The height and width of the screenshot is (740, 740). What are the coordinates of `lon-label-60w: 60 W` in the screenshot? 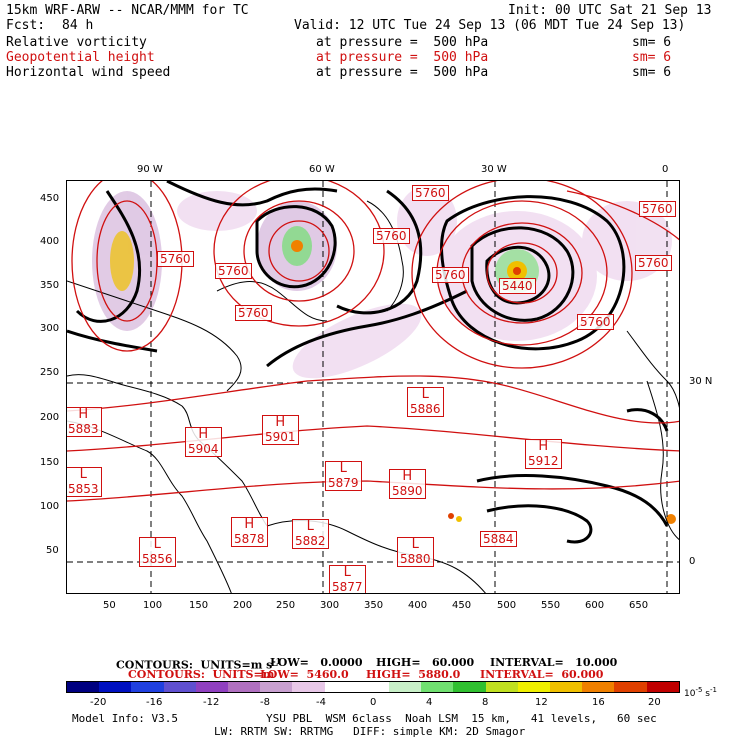 It's located at (322, 169).